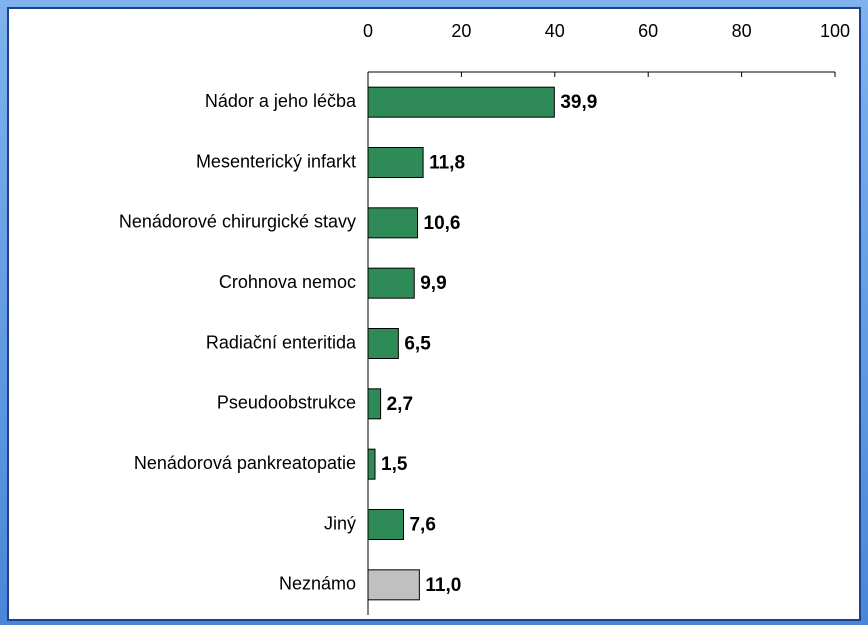  Describe the element at coordinates (287, 282) in the screenshot. I see `y-tick-label: Crohnova nemoc` at that location.